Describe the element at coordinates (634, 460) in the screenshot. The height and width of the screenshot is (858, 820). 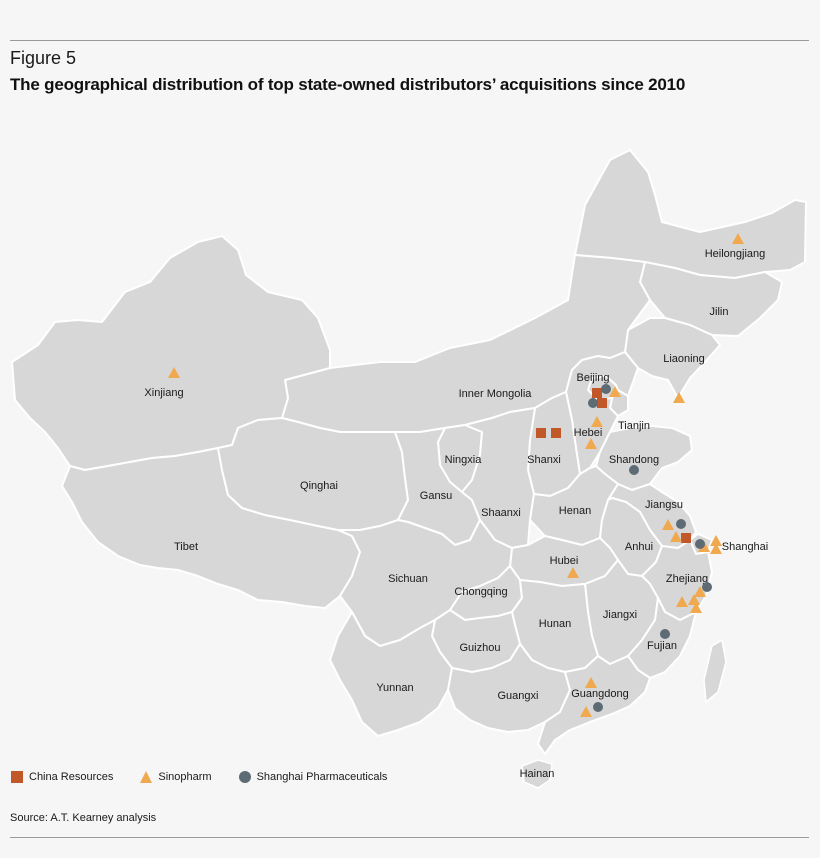
I see `province-label: Shandong` at that location.